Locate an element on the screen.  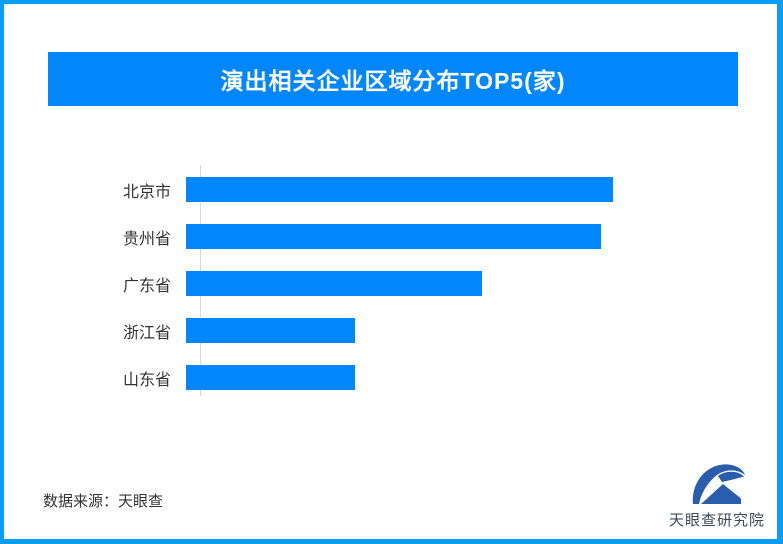
title-banner: 演出相关企业区域分布TOP5(家) is located at coordinates (393, 79).